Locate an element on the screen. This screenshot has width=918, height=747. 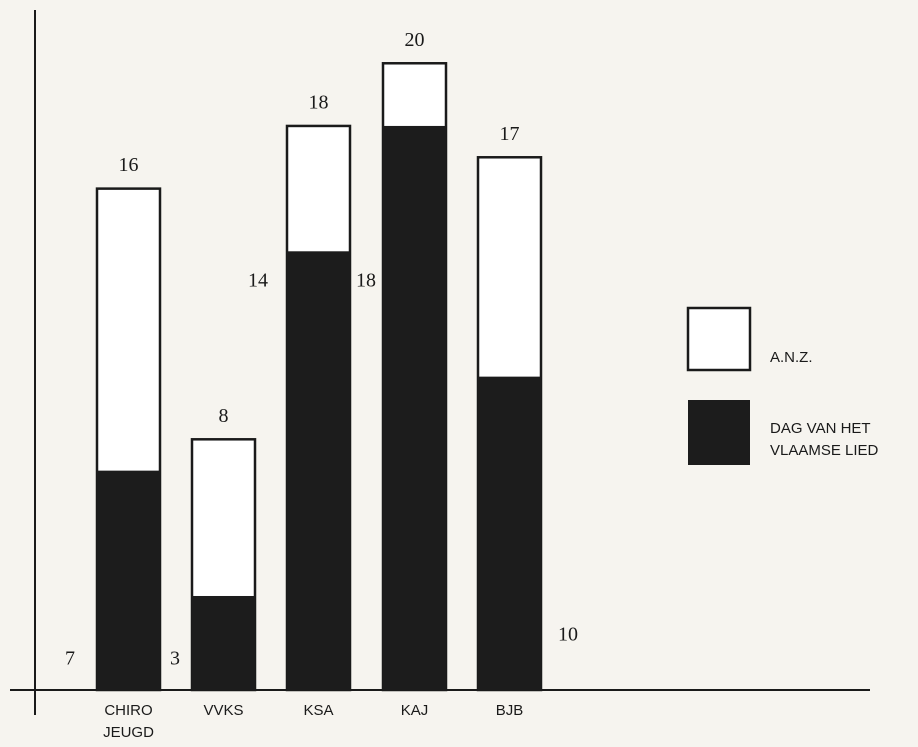
value-label: 20 is located at coordinates (415, 40).